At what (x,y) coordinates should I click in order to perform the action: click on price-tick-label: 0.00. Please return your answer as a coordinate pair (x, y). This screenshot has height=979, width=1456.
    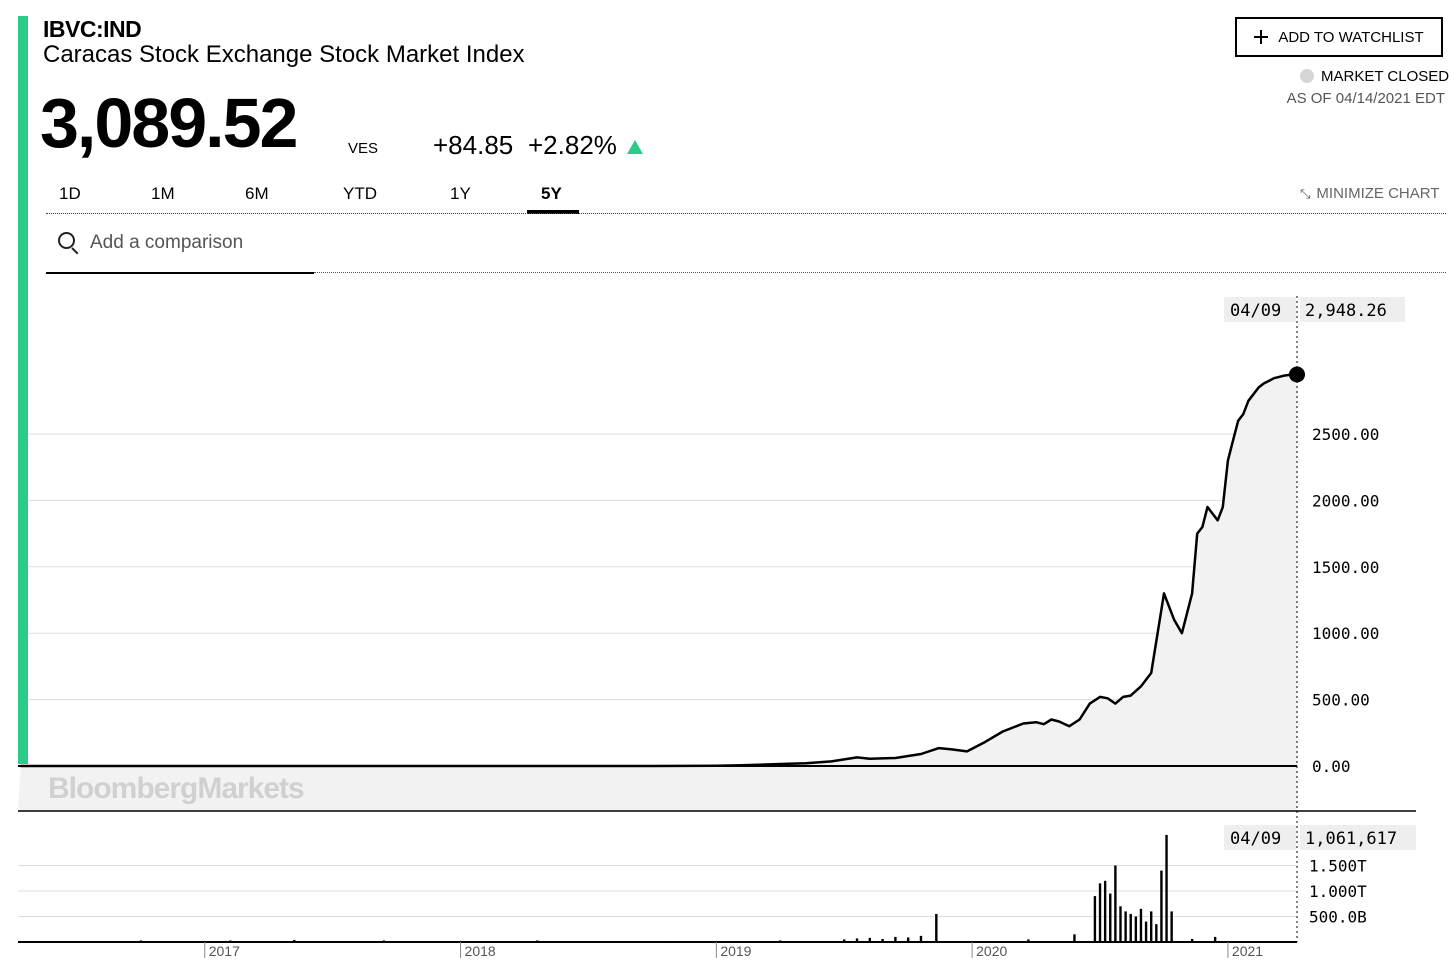
    Looking at the image, I should click on (1331, 766).